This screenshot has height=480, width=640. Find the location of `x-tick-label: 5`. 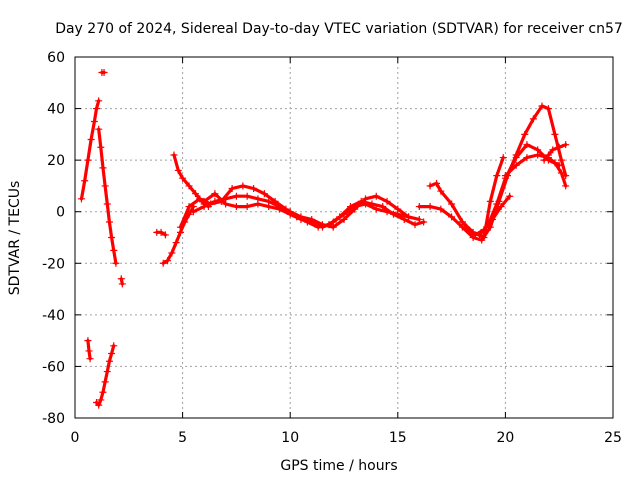

x-tick-label: 5 is located at coordinates (182, 438).